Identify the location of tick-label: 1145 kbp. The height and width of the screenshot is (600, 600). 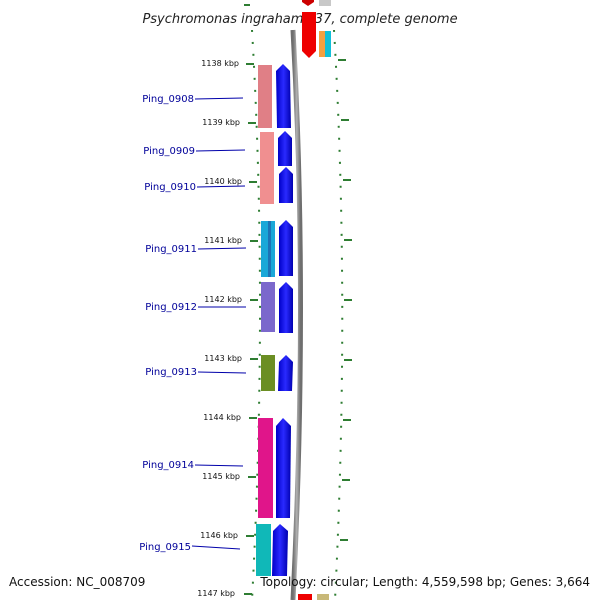
(221, 476).